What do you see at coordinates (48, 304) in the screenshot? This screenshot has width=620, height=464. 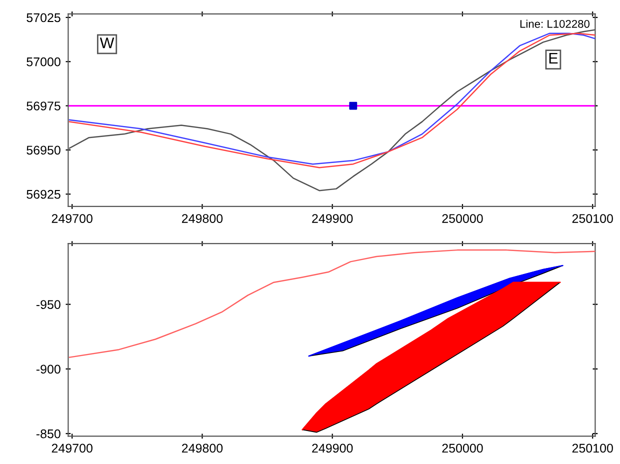 I see `y-tick-label: -950` at bounding box center [48, 304].